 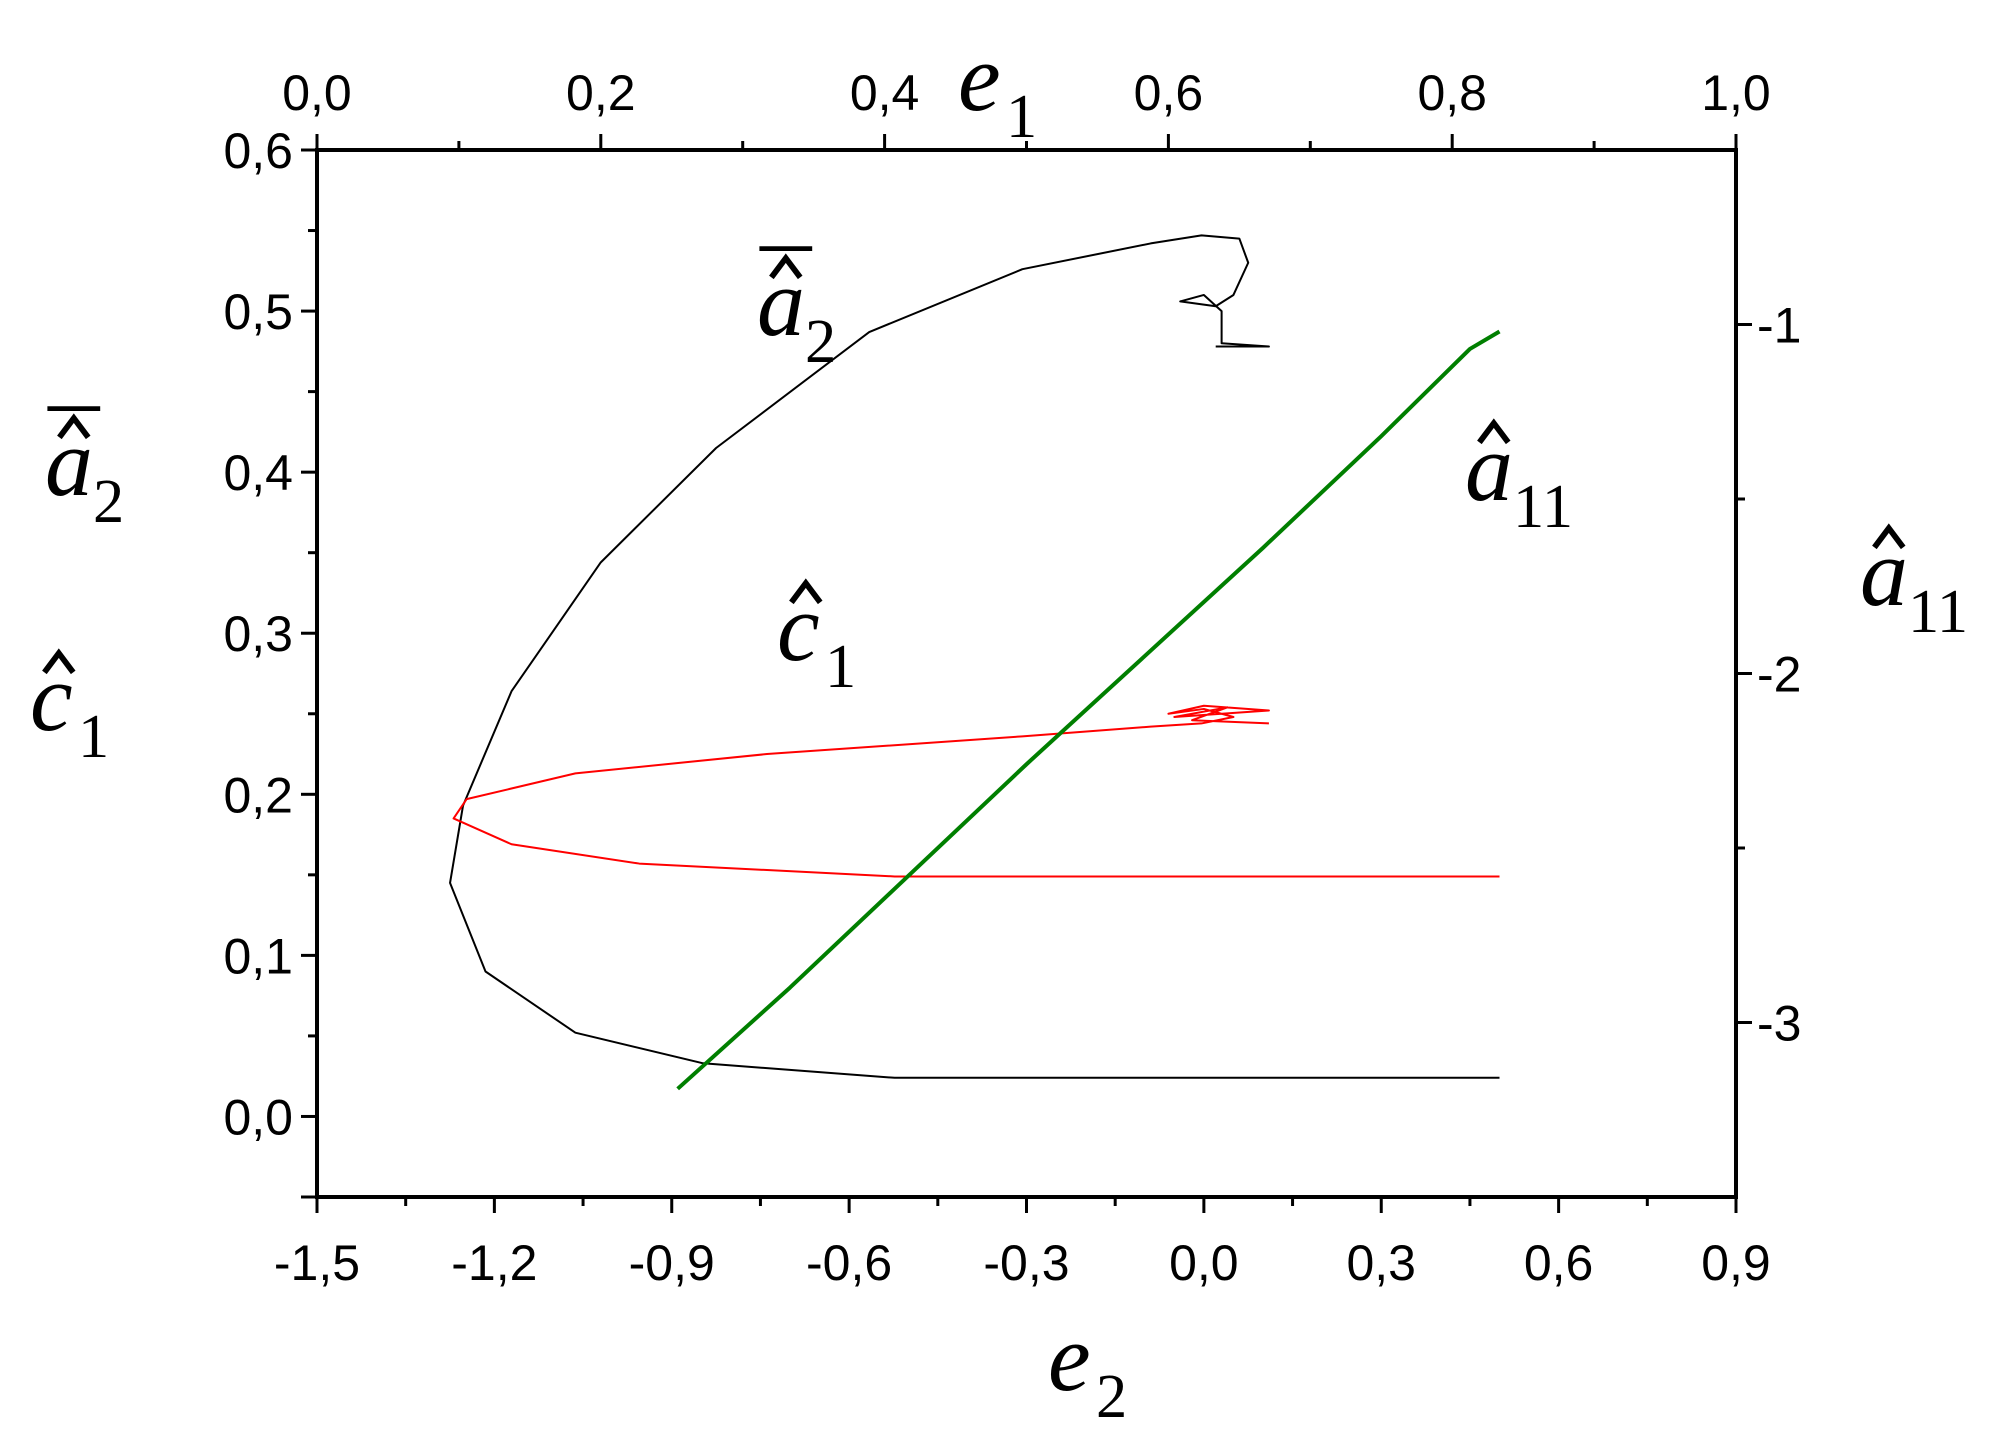 What do you see at coordinates (494, 1263) in the screenshot?
I see `x-tick-label: -1,2` at bounding box center [494, 1263].